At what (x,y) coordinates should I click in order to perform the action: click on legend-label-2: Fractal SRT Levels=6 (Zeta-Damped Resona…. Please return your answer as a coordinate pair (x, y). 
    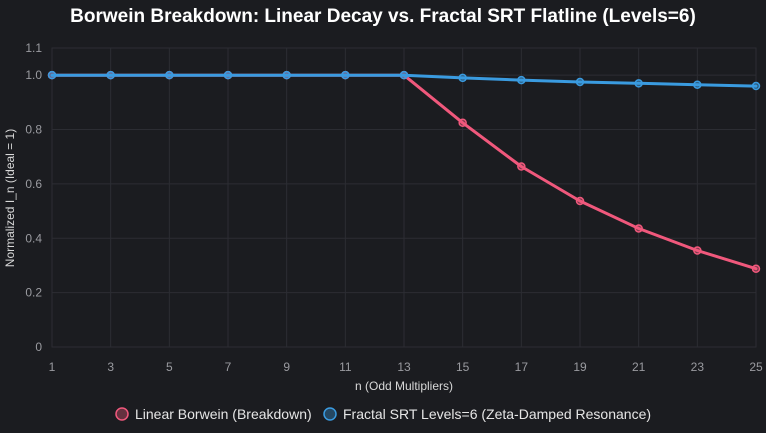
    Looking at the image, I should click on (497, 414).